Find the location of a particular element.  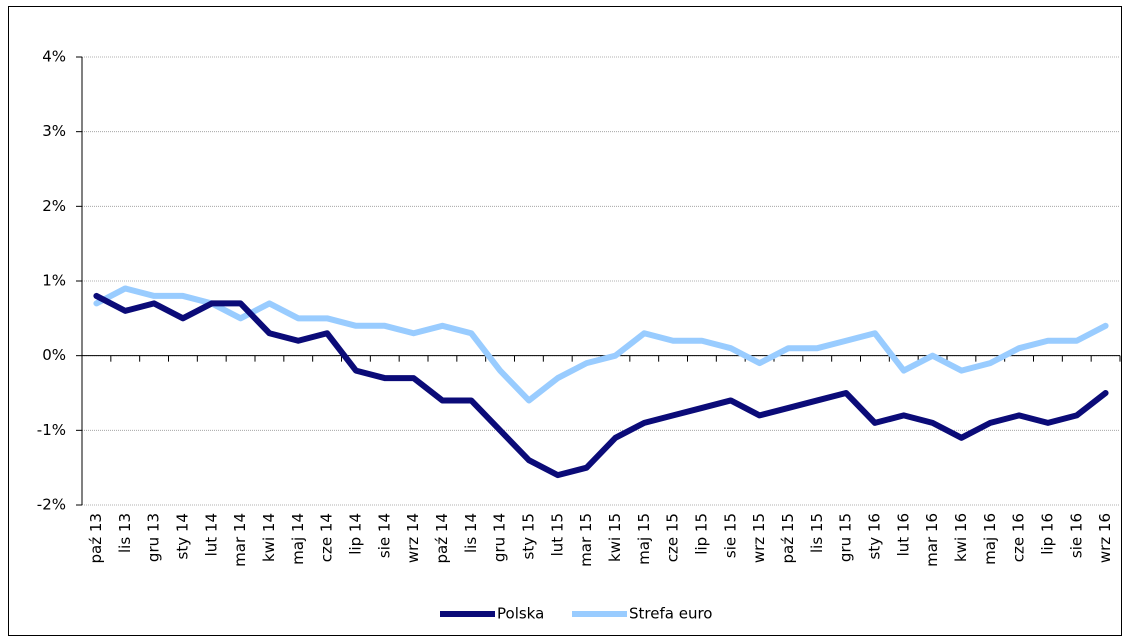

y-tick-label: 3% is located at coordinates (54, 131).